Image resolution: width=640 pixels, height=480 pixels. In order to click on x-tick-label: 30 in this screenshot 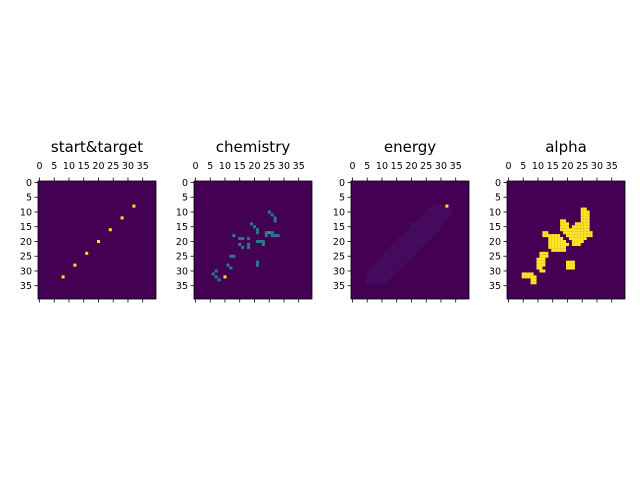, I will do `click(284, 166)`.